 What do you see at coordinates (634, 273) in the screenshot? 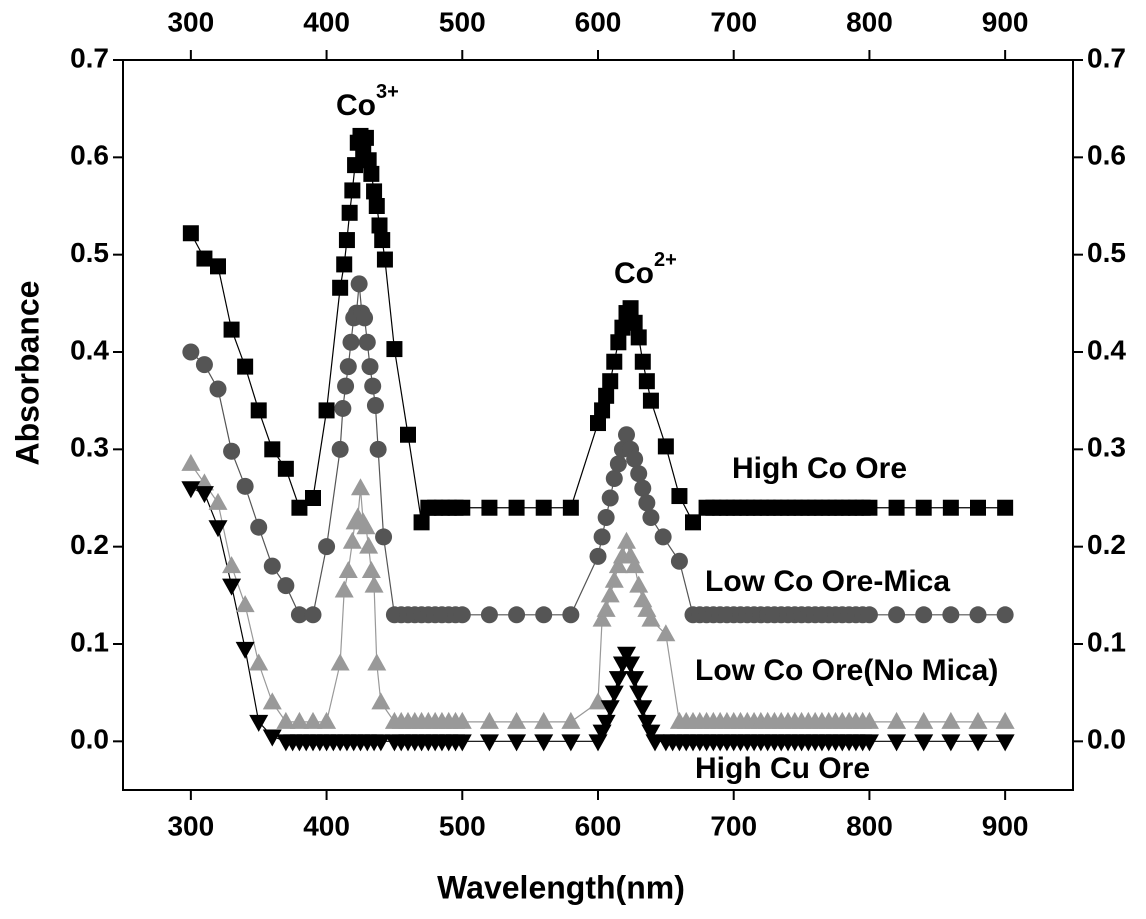
I see `annotation-text: Co` at bounding box center [634, 273].